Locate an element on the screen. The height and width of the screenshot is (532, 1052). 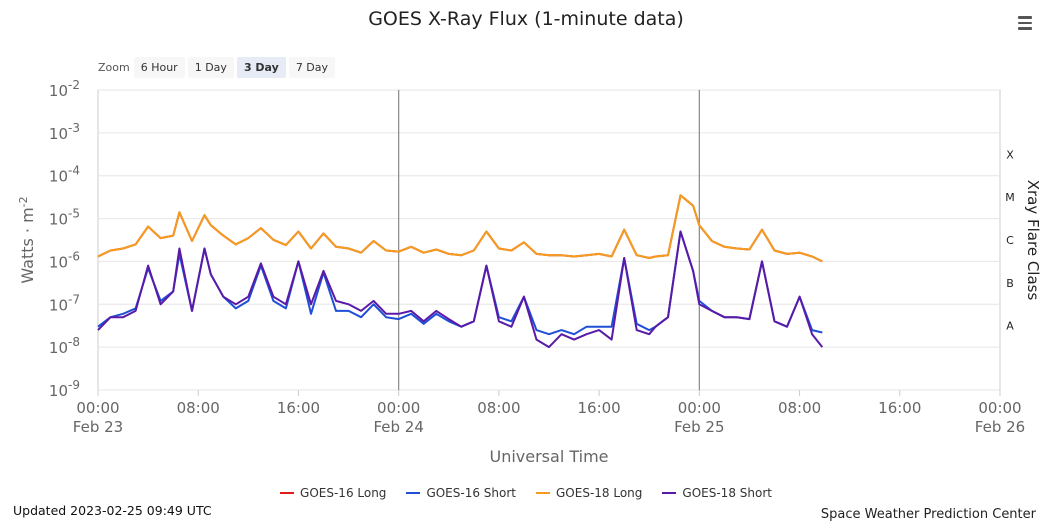
zoom-label: Zoom is located at coordinates (114, 67).